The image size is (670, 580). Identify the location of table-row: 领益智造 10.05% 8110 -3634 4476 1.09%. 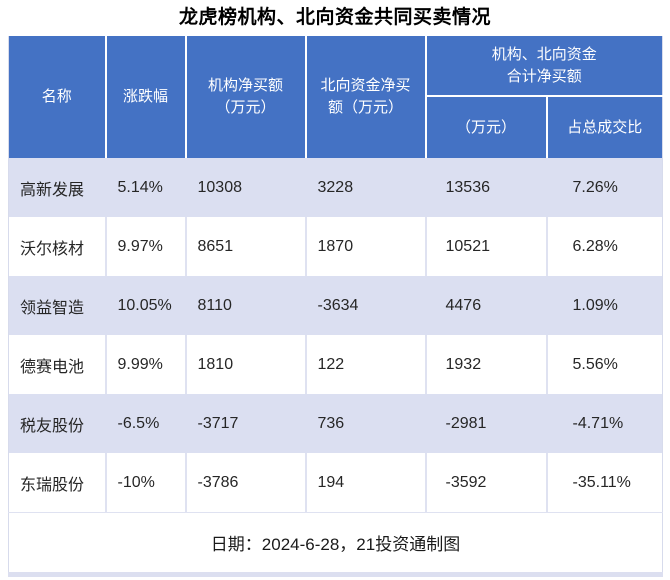
(335, 305).